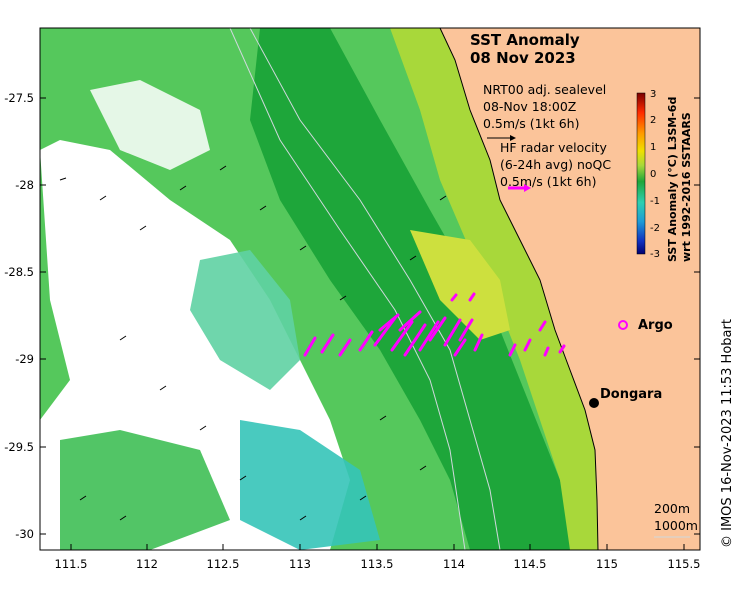  What do you see at coordinates (434, 324) in the screenshot?
I see `hf-radar-vectors` at bounding box center [434, 324].